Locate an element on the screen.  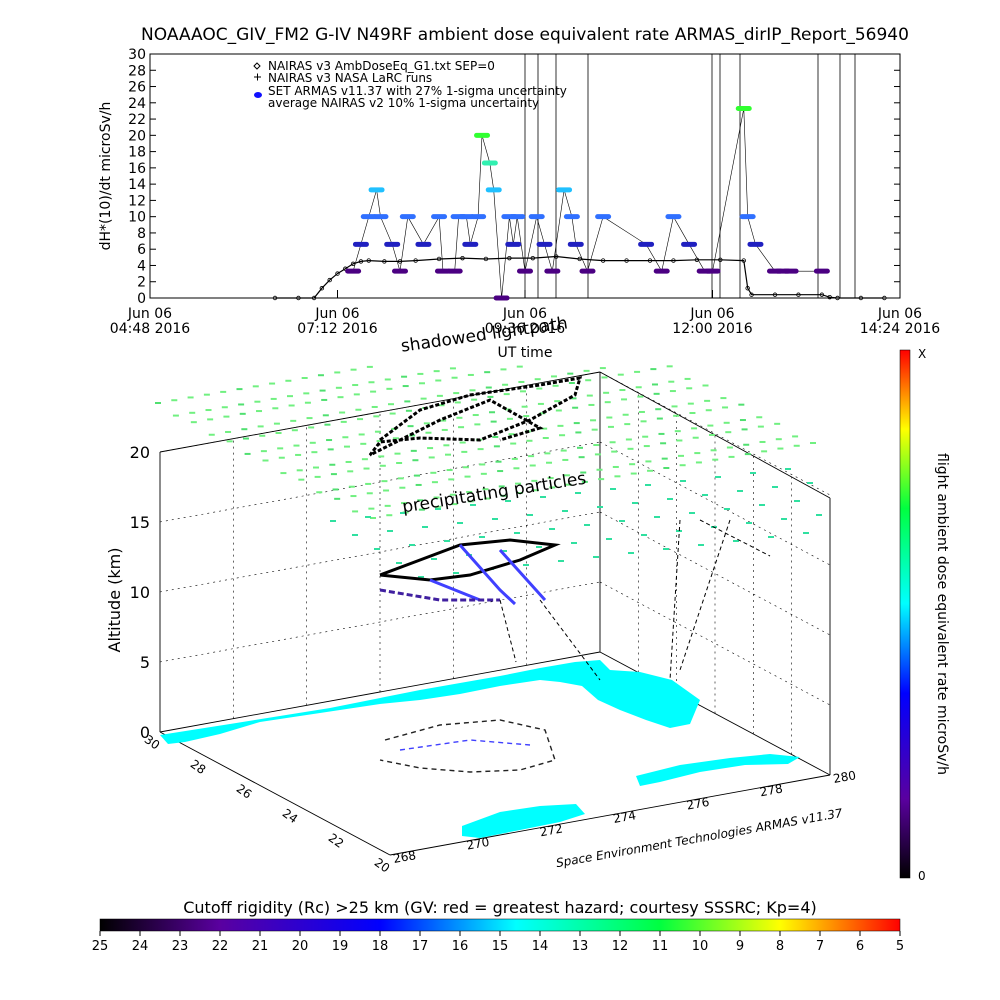
rigidity-tick-label: 21 is located at coordinates (260, 946).